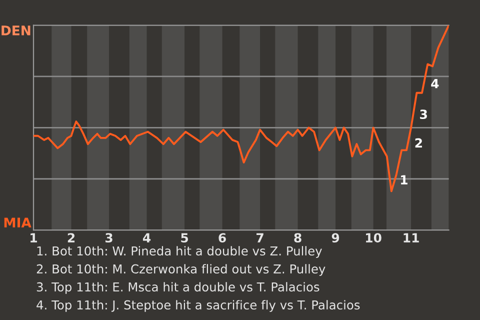  I want to click on annotation: 2, so click(418, 143).